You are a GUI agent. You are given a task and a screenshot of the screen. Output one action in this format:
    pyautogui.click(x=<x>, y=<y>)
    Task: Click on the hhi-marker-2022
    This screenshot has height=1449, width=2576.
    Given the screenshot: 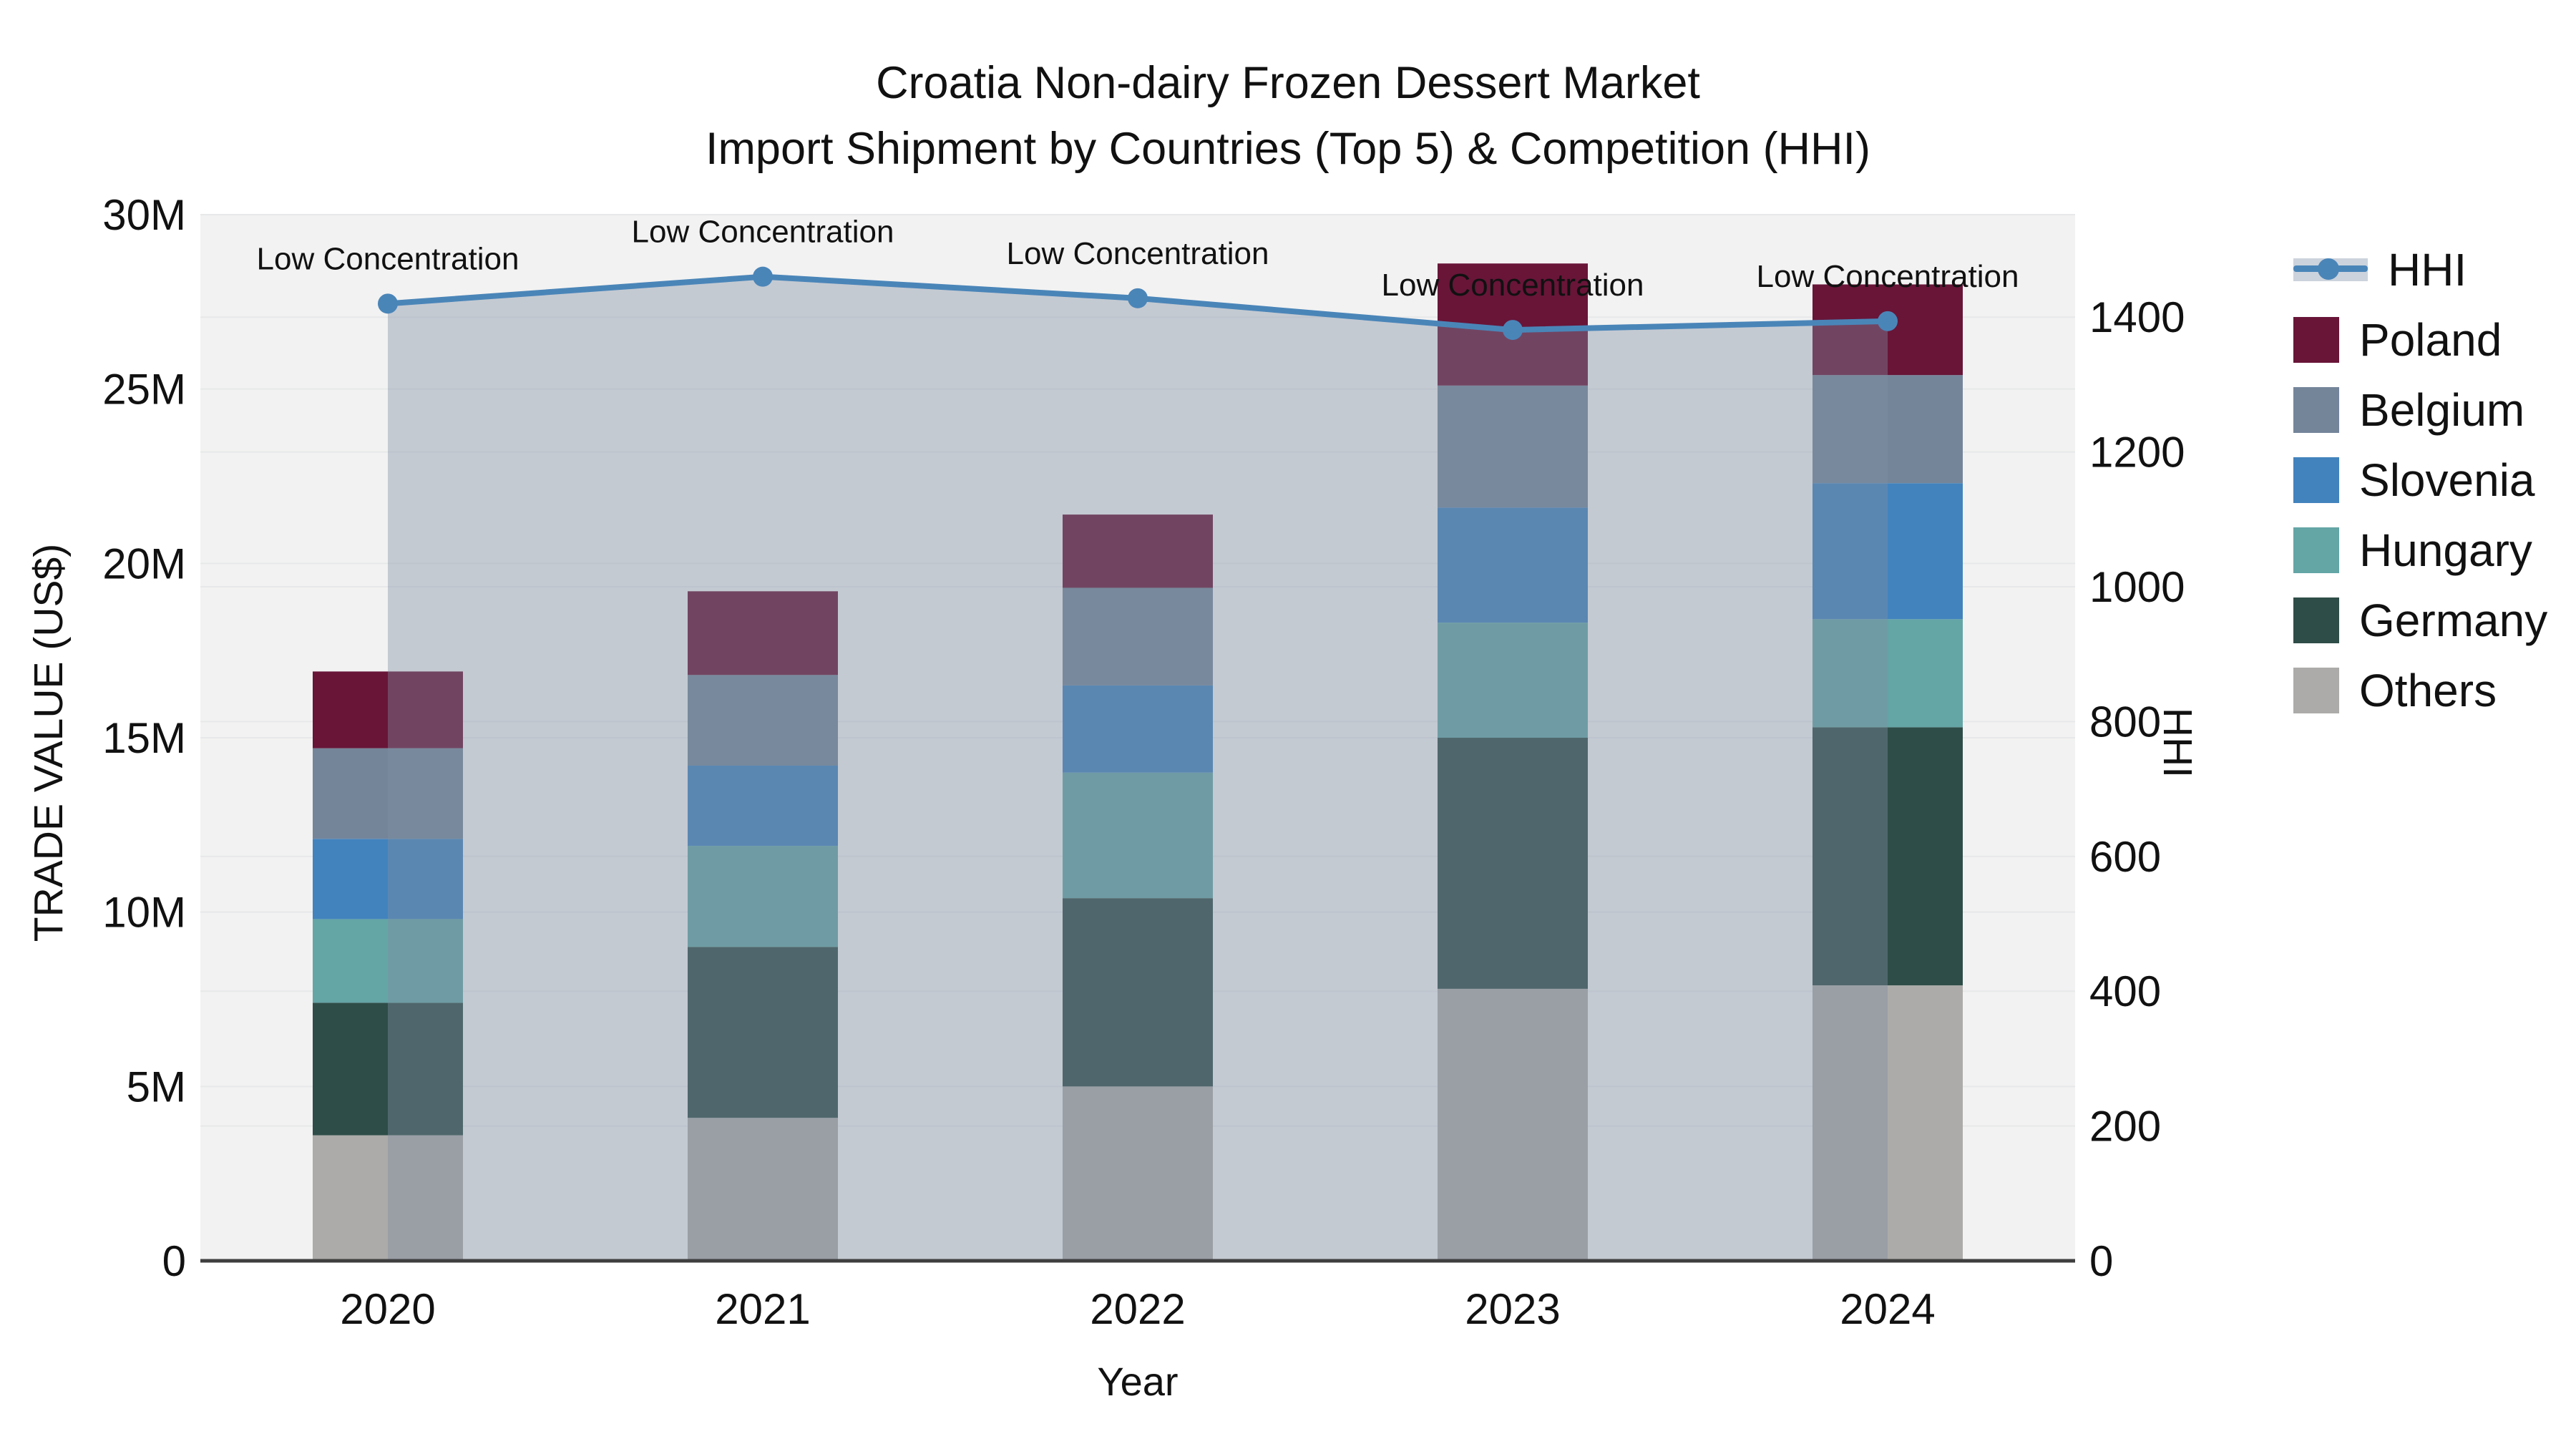 What is the action you would take?
    pyautogui.click(x=1138, y=298)
    